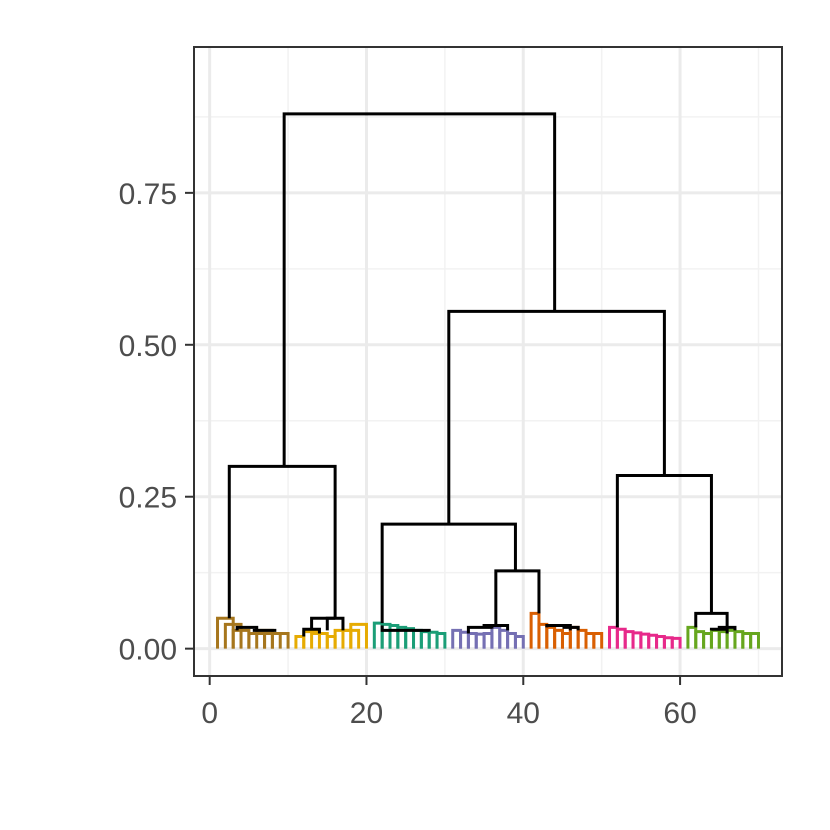 The height and width of the screenshot is (830, 830). I want to click on y-tick-label: 0.25, so click(148, 498).